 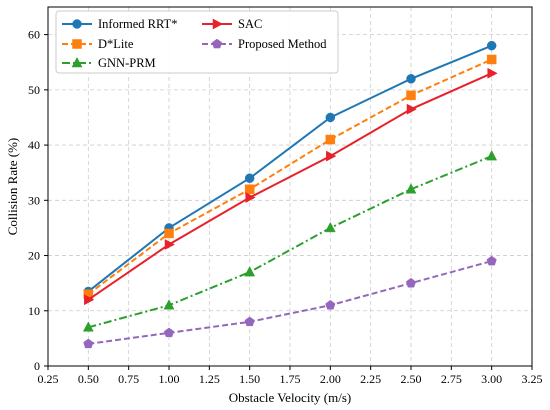 I want to click on y-tick-label: 60, so click(x=34, y=35).